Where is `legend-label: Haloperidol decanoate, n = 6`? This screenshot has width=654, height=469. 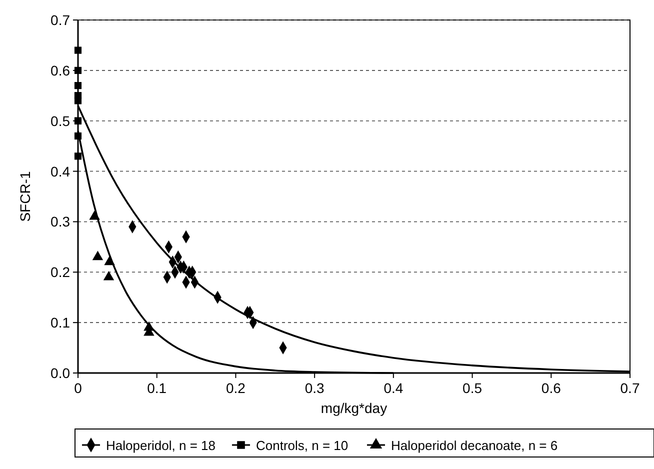
legend-label: Haloperidol decanoate, n = 6 is located at coordinates (474, 445).